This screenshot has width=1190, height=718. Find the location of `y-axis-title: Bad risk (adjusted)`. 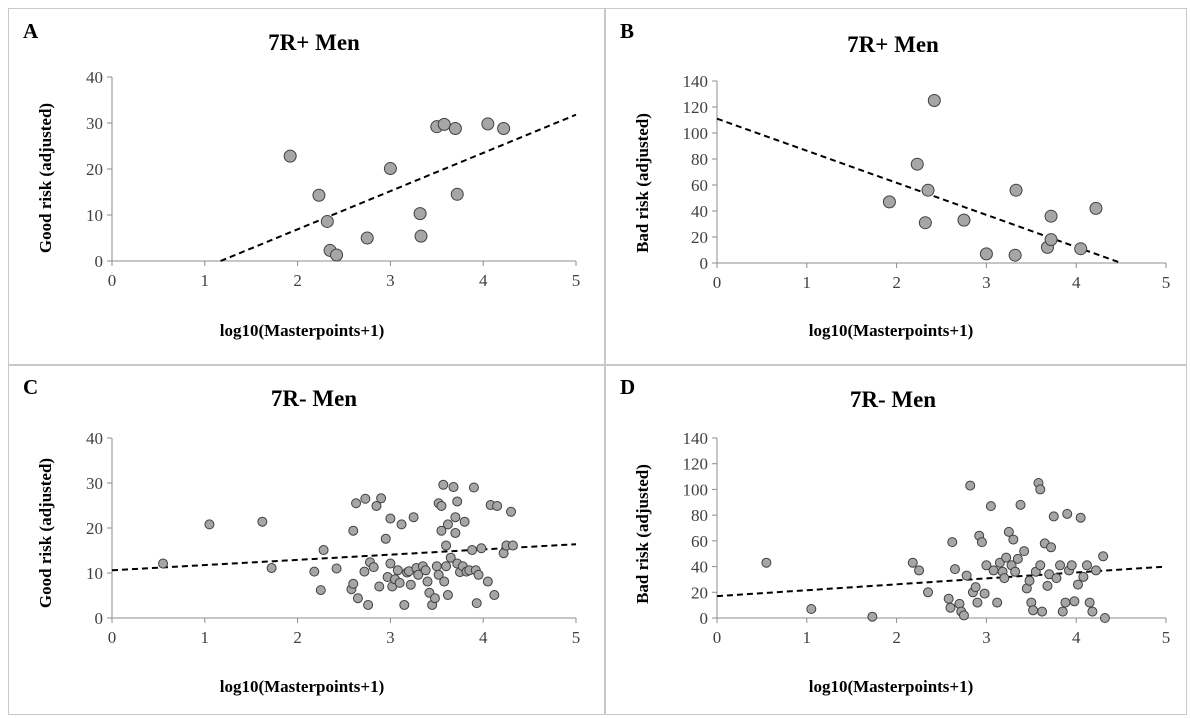

y-axis-title: Bad risk (adjusted) is located at coordinates (642, 534).